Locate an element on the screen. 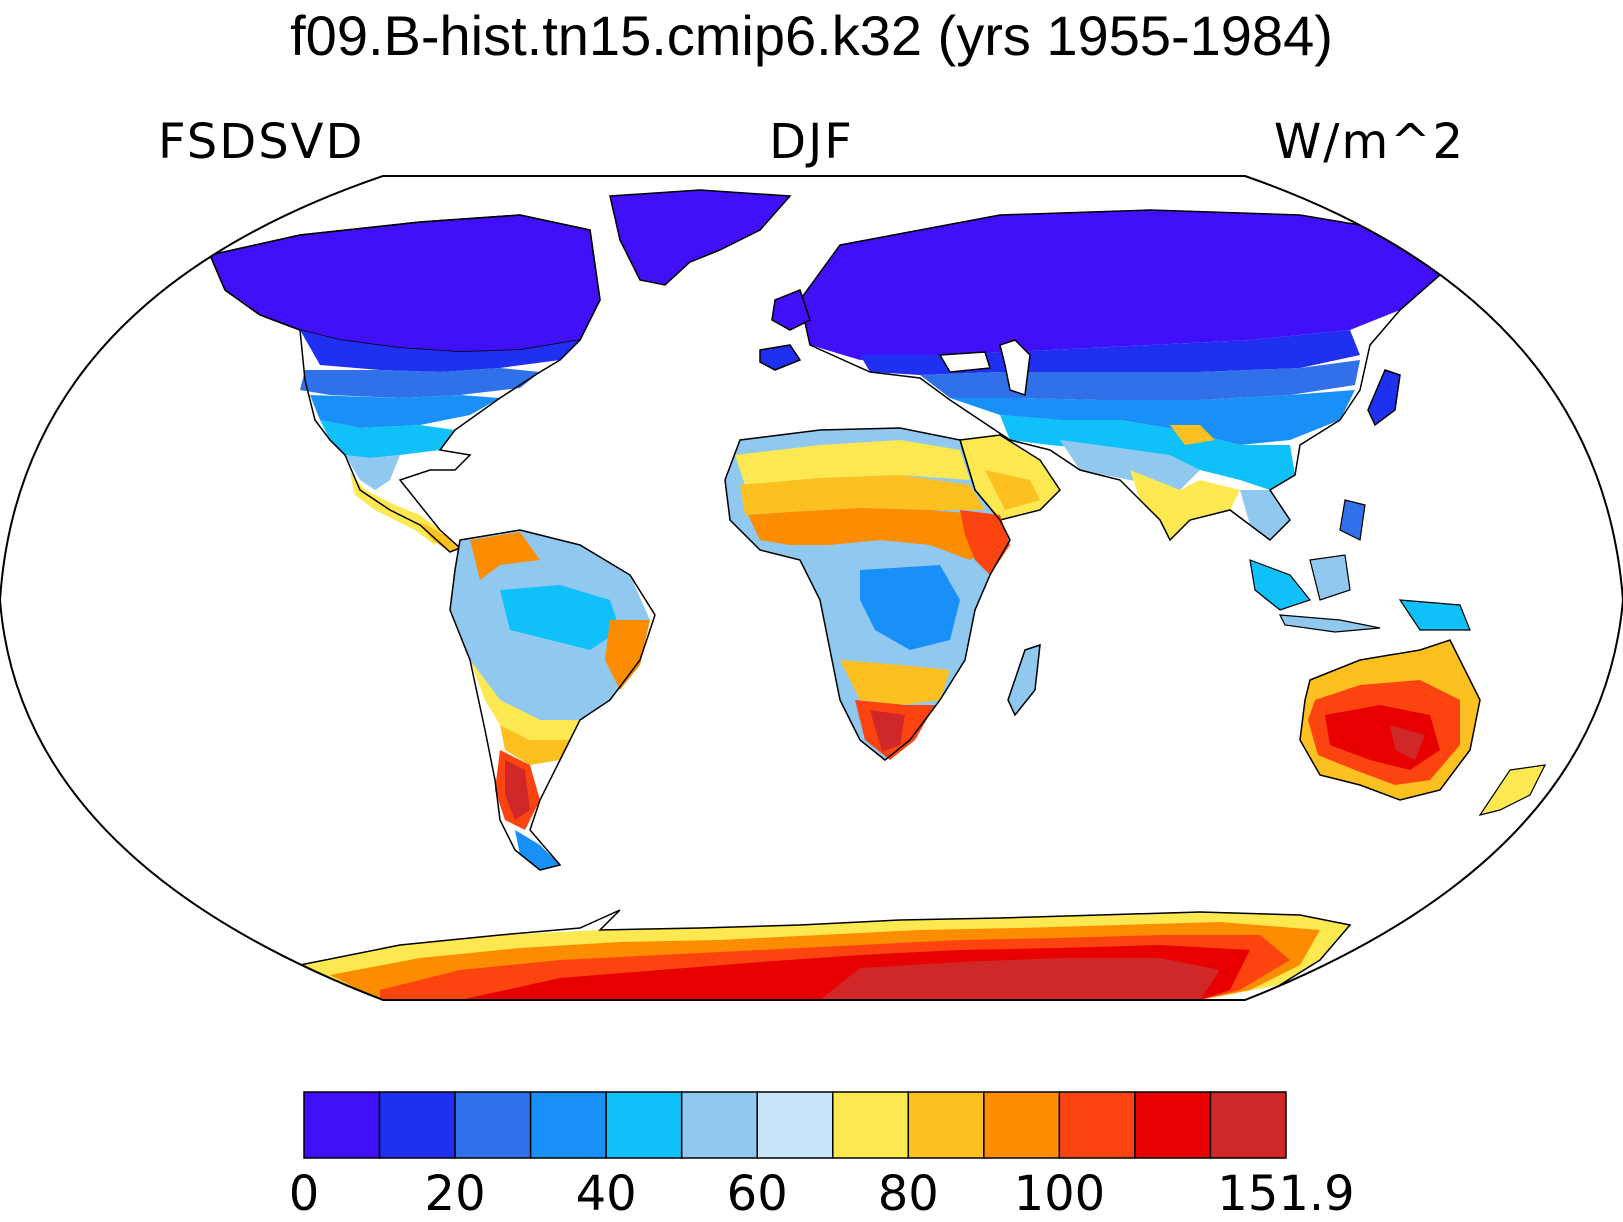 This screenshot has height=1222, width=1623. colorbar-tick-label: 60 is located at coordinates (757, 1194).